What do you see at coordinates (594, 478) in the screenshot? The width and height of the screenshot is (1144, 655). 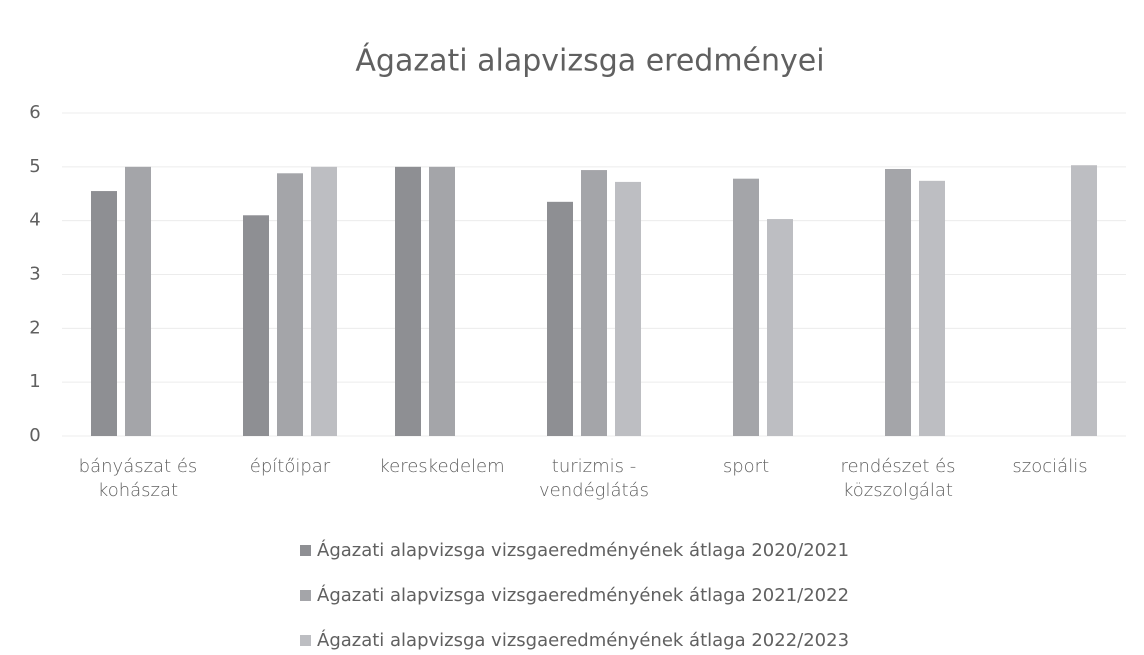 I see `x-tick-label: turizmis - vendéglátás` at bounding box center [594, 478].